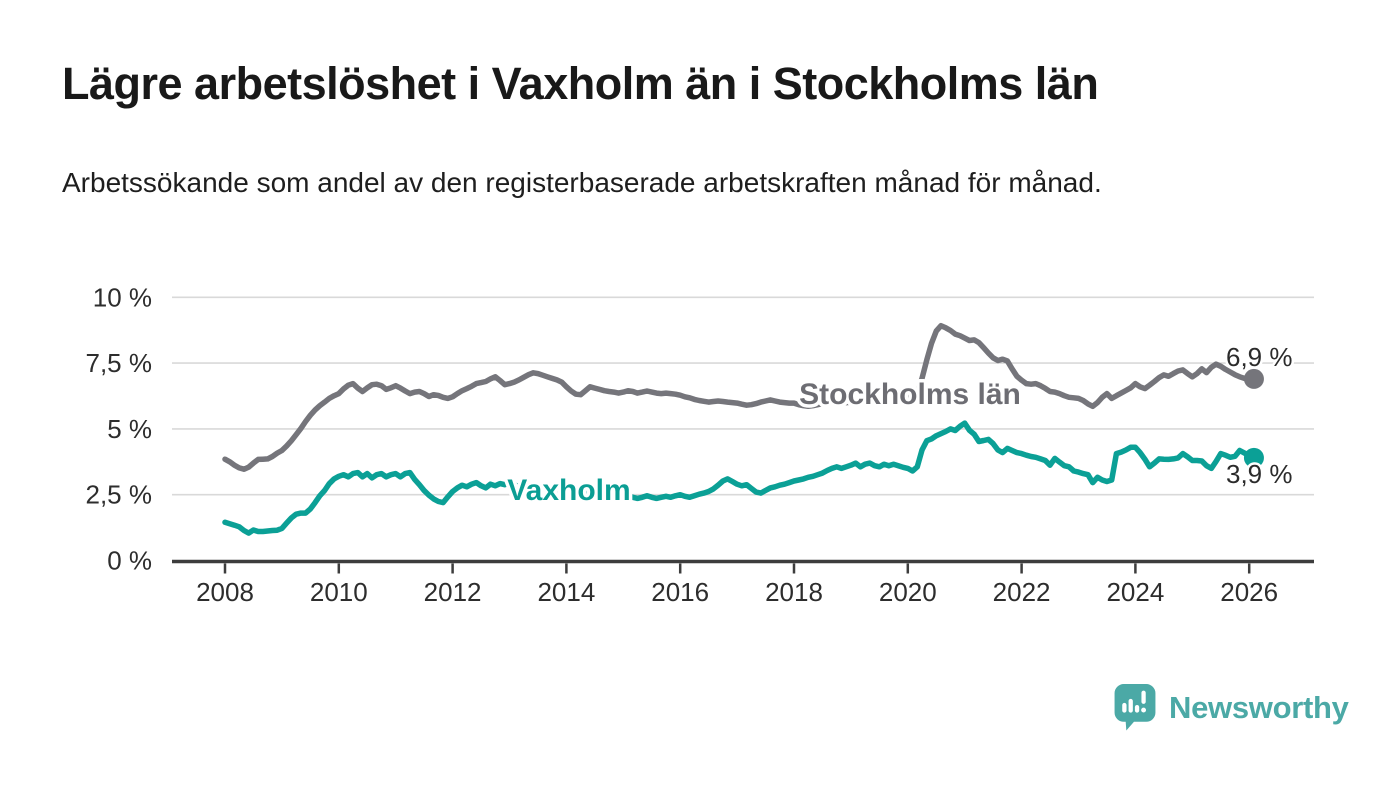 Image resolution: width=1400 pixels, height=794 pixels. Describe the element at coordinates (568, 490) in the screenshot. I see `series-label-vaxholm: Vaxholm` at that location.